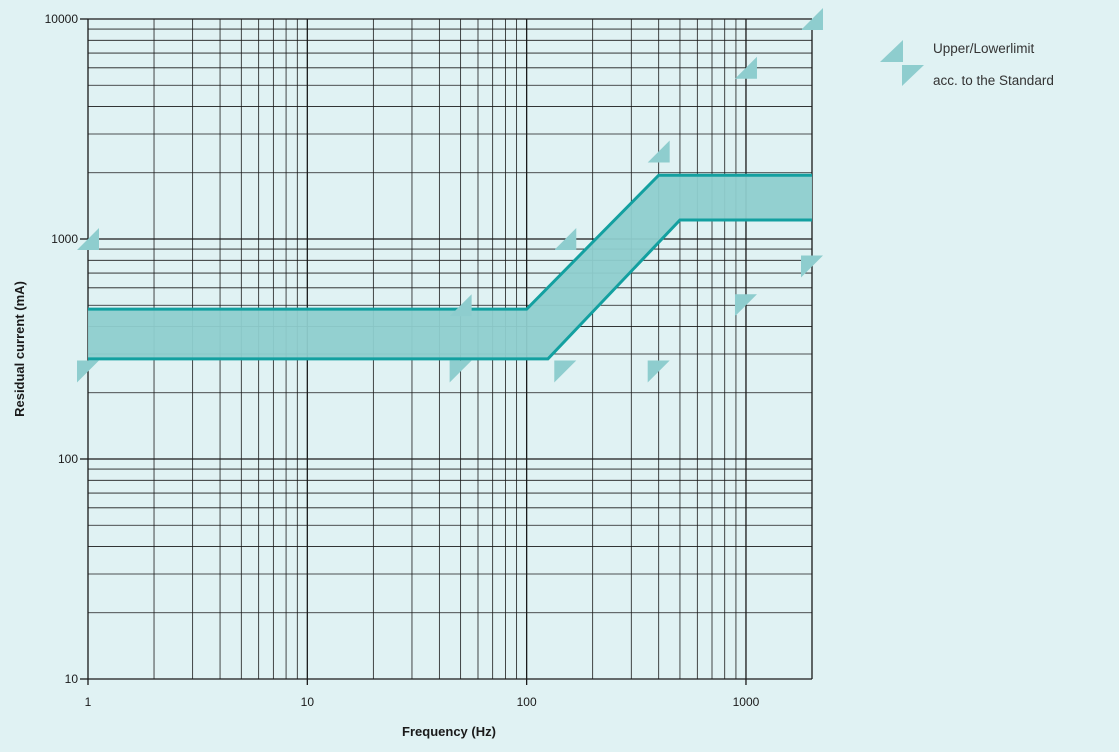 The width and height of the screenshot is (1119, 752). I want to click on x-tick-label: 1000, so click(746, 702).